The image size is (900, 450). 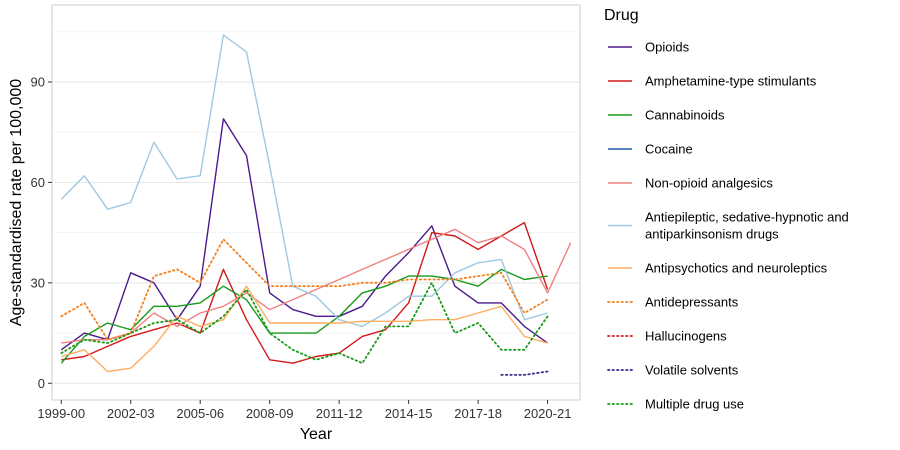 I want to click on legend-label-11: Multiple drug use, so click(x=694, y=404).